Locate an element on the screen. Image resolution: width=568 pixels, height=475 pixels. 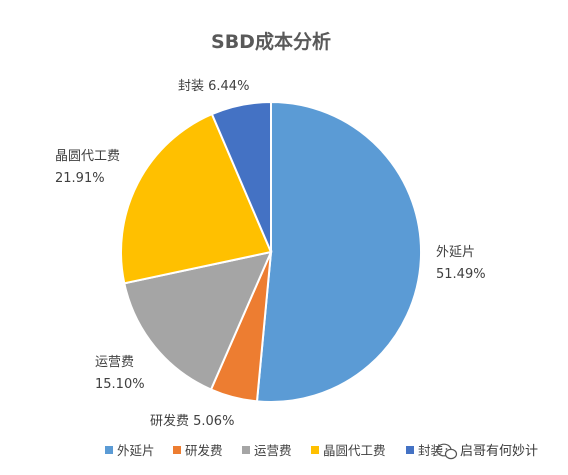
legend-label: 晶圆代工费 is located at coordinates (354, 450).